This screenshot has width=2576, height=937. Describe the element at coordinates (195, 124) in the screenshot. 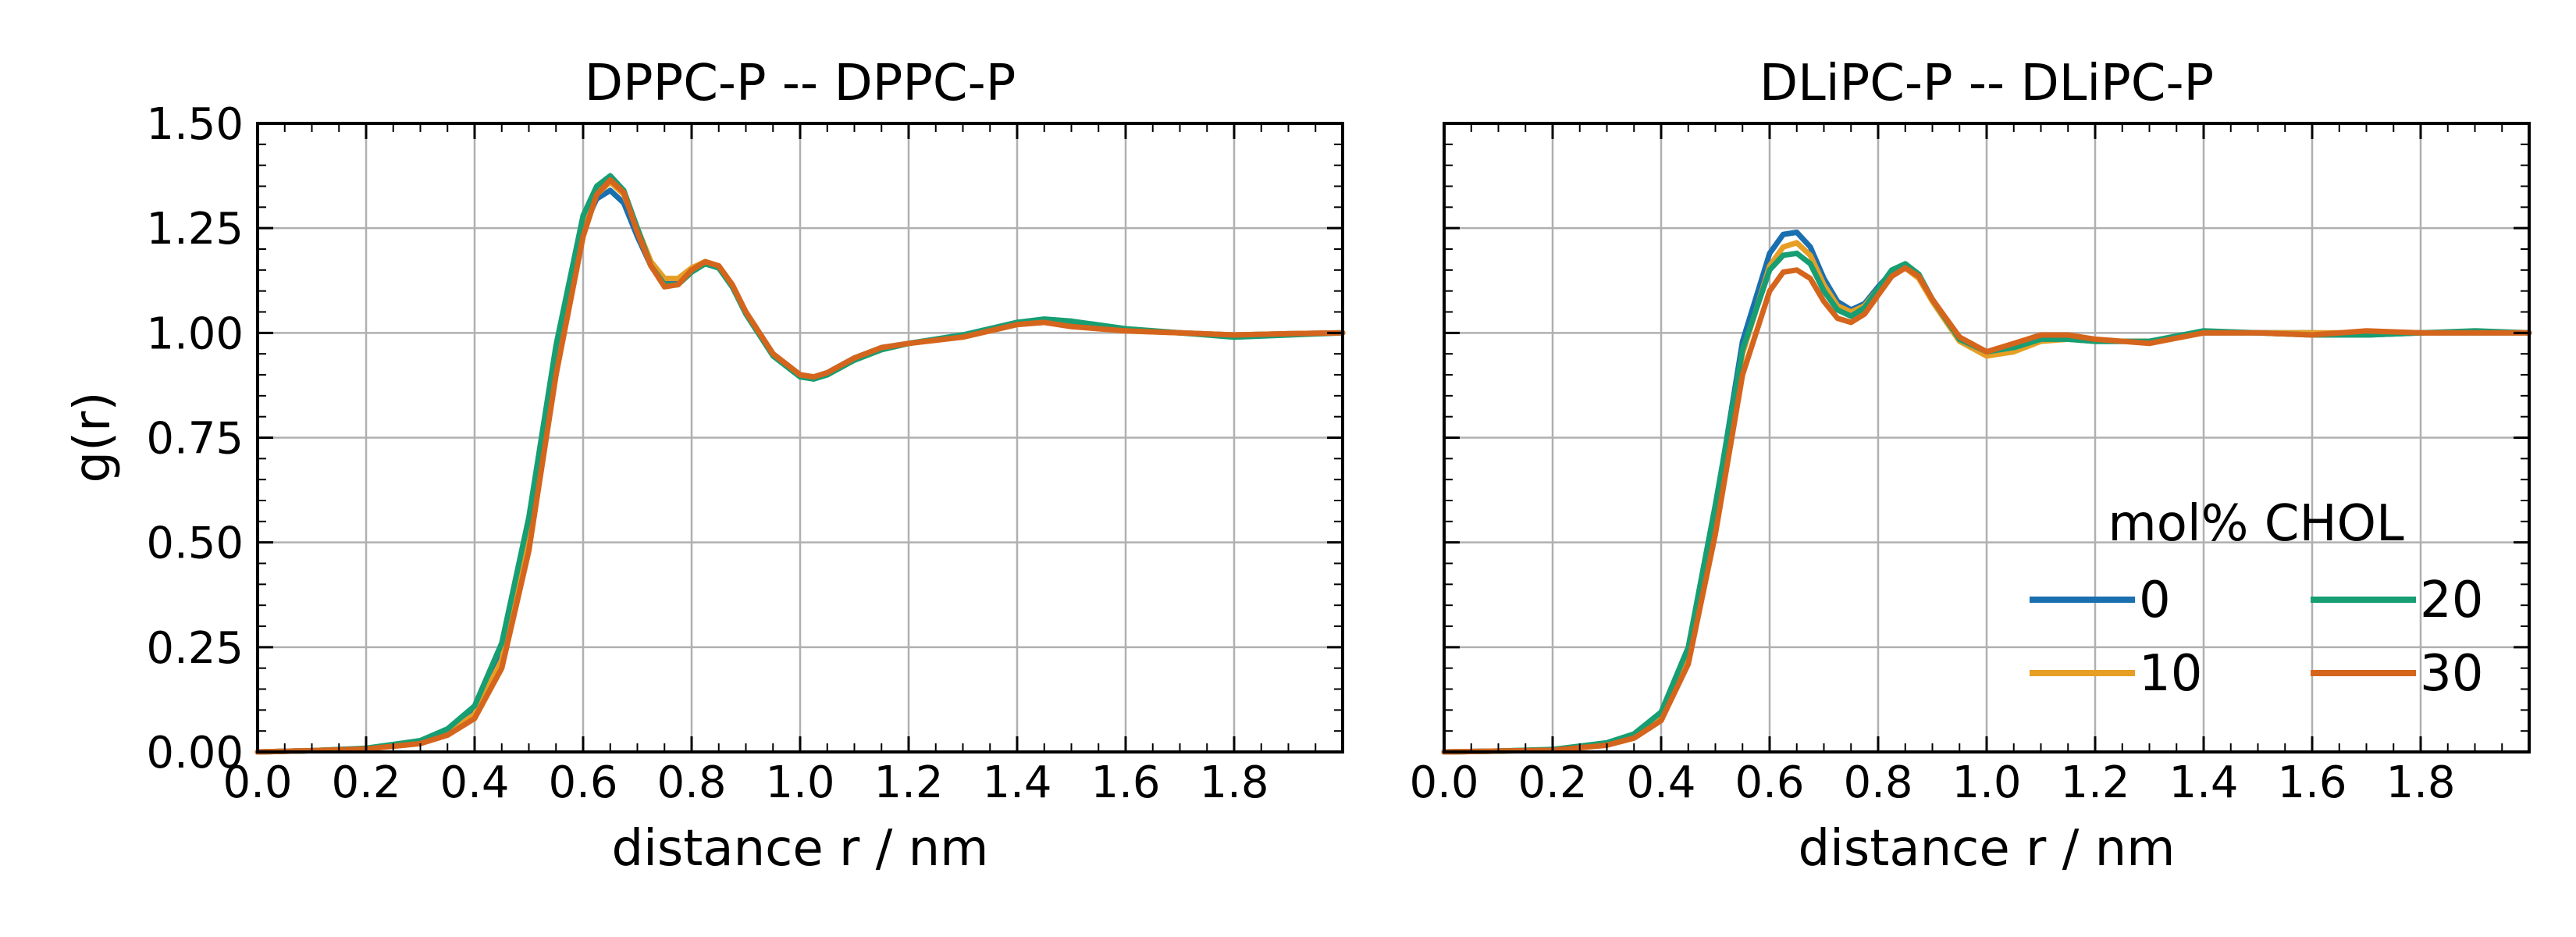

I see `y-tick-label: 1.50` at that location.